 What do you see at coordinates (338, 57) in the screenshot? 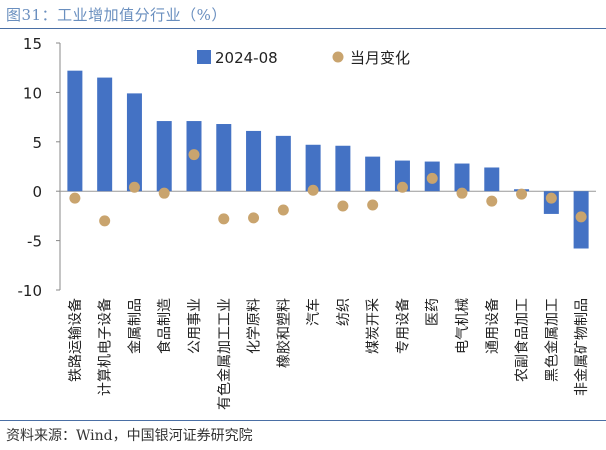
I see `legend-dot-swatch` at bounding box center [338, 57].